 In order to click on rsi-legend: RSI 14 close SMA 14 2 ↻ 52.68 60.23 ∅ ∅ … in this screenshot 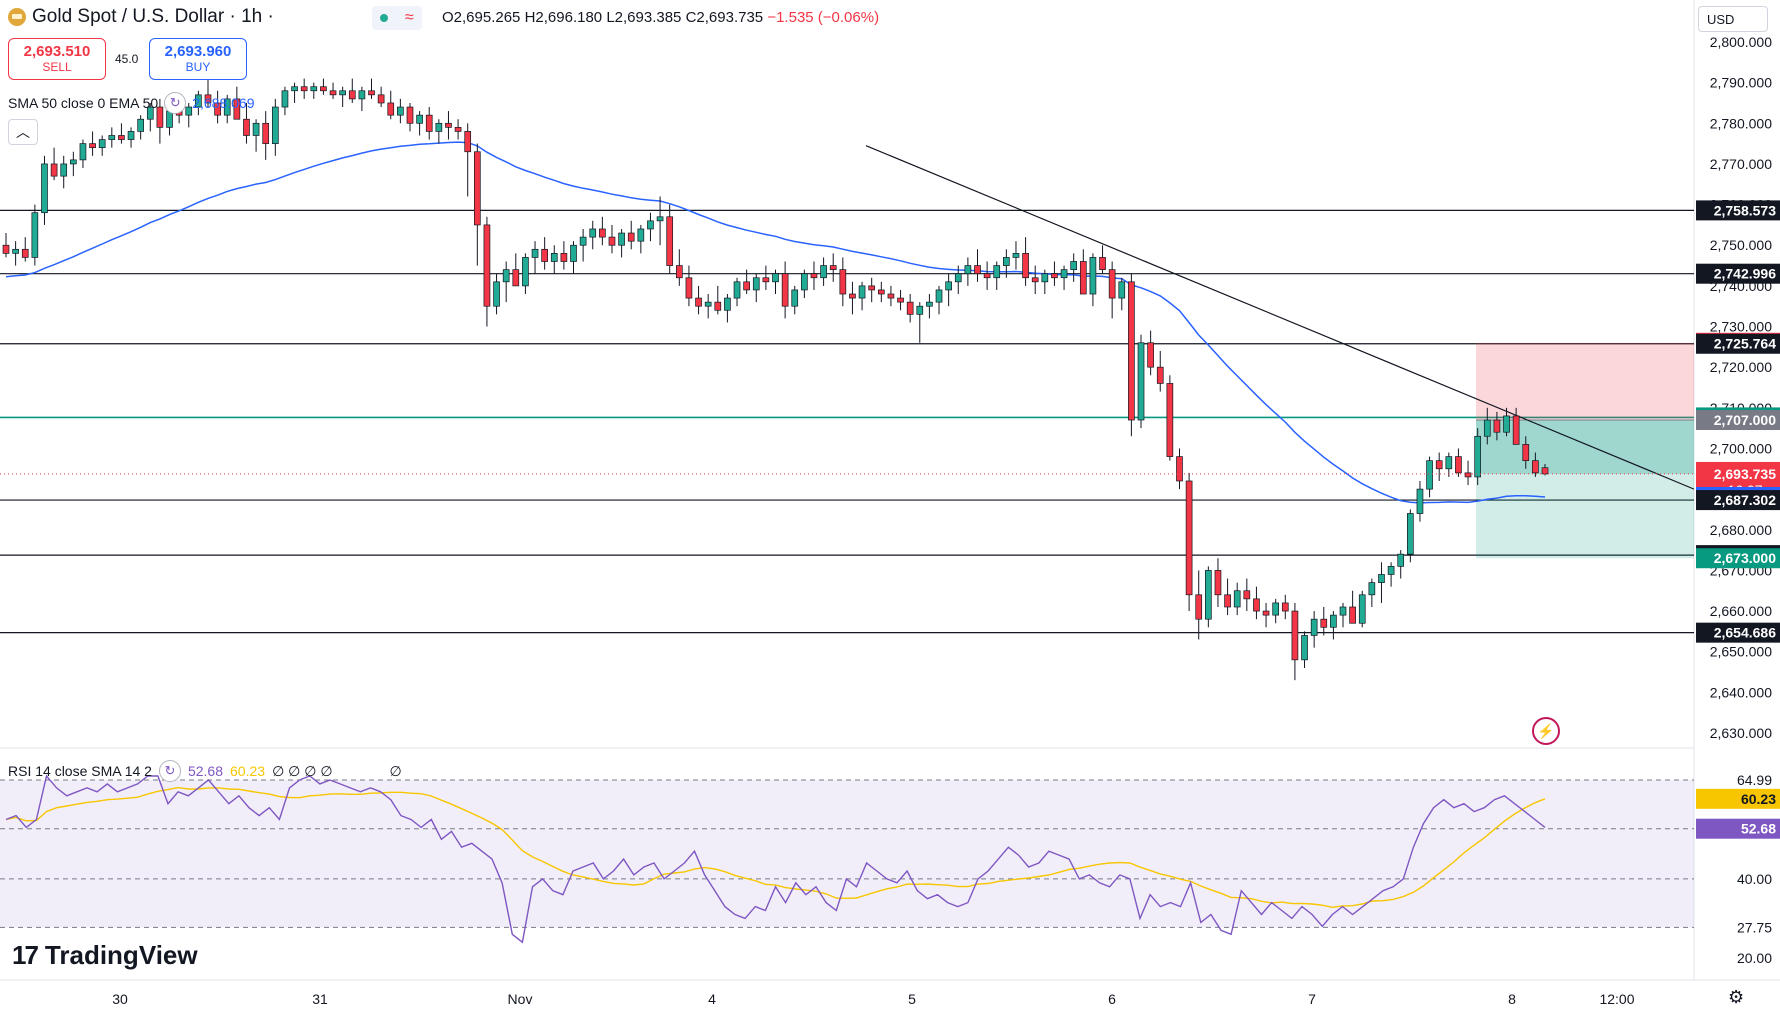, I will do `click(205, 771)`.